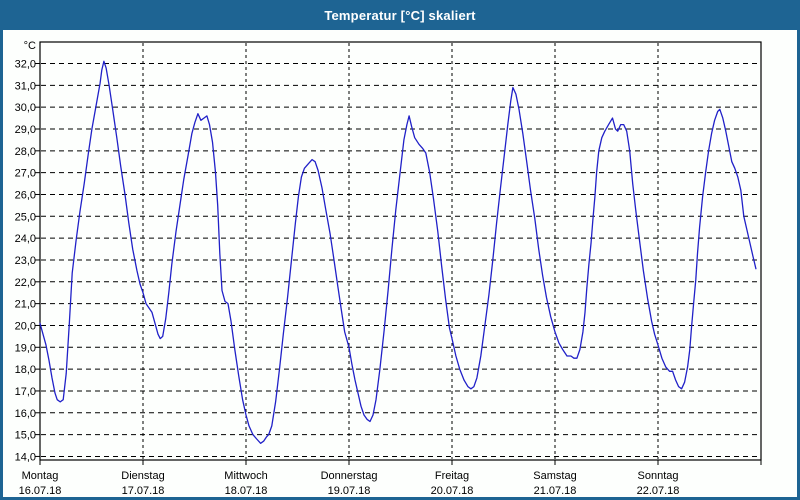 This screenshot has height=500, width=800. I want to click on window-titlebar: Temperatur [°C] skaliert, so click(400, 15).